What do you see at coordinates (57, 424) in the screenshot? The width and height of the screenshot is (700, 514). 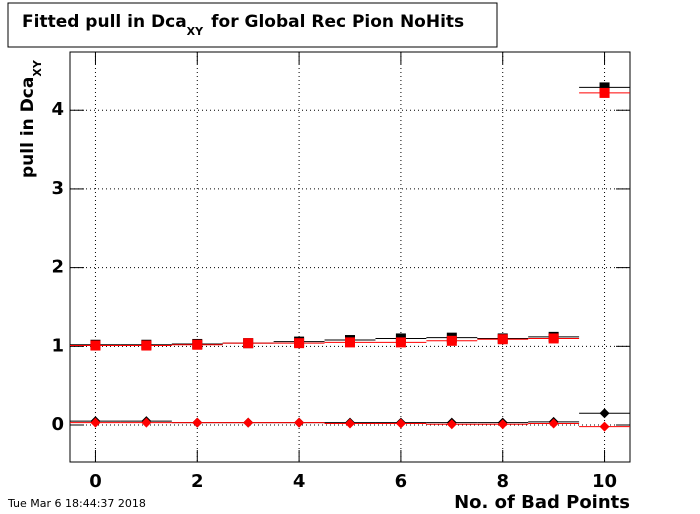 I see `y-tick-label: 0` at bounding box center [57, 424].